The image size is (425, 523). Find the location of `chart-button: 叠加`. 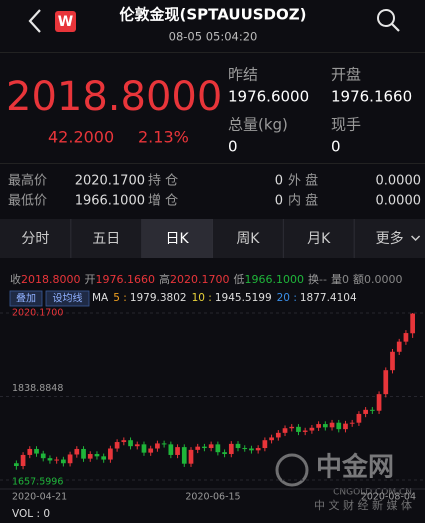

chart-button: 叠加 is located at coordinates (26, 298).